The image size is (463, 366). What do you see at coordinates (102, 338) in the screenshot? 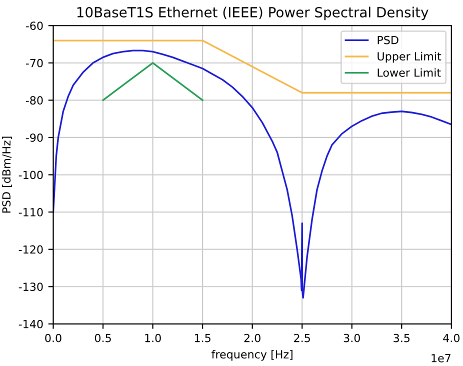
I see `x-tick-label: 0.5` at bounding box center [102, 338].